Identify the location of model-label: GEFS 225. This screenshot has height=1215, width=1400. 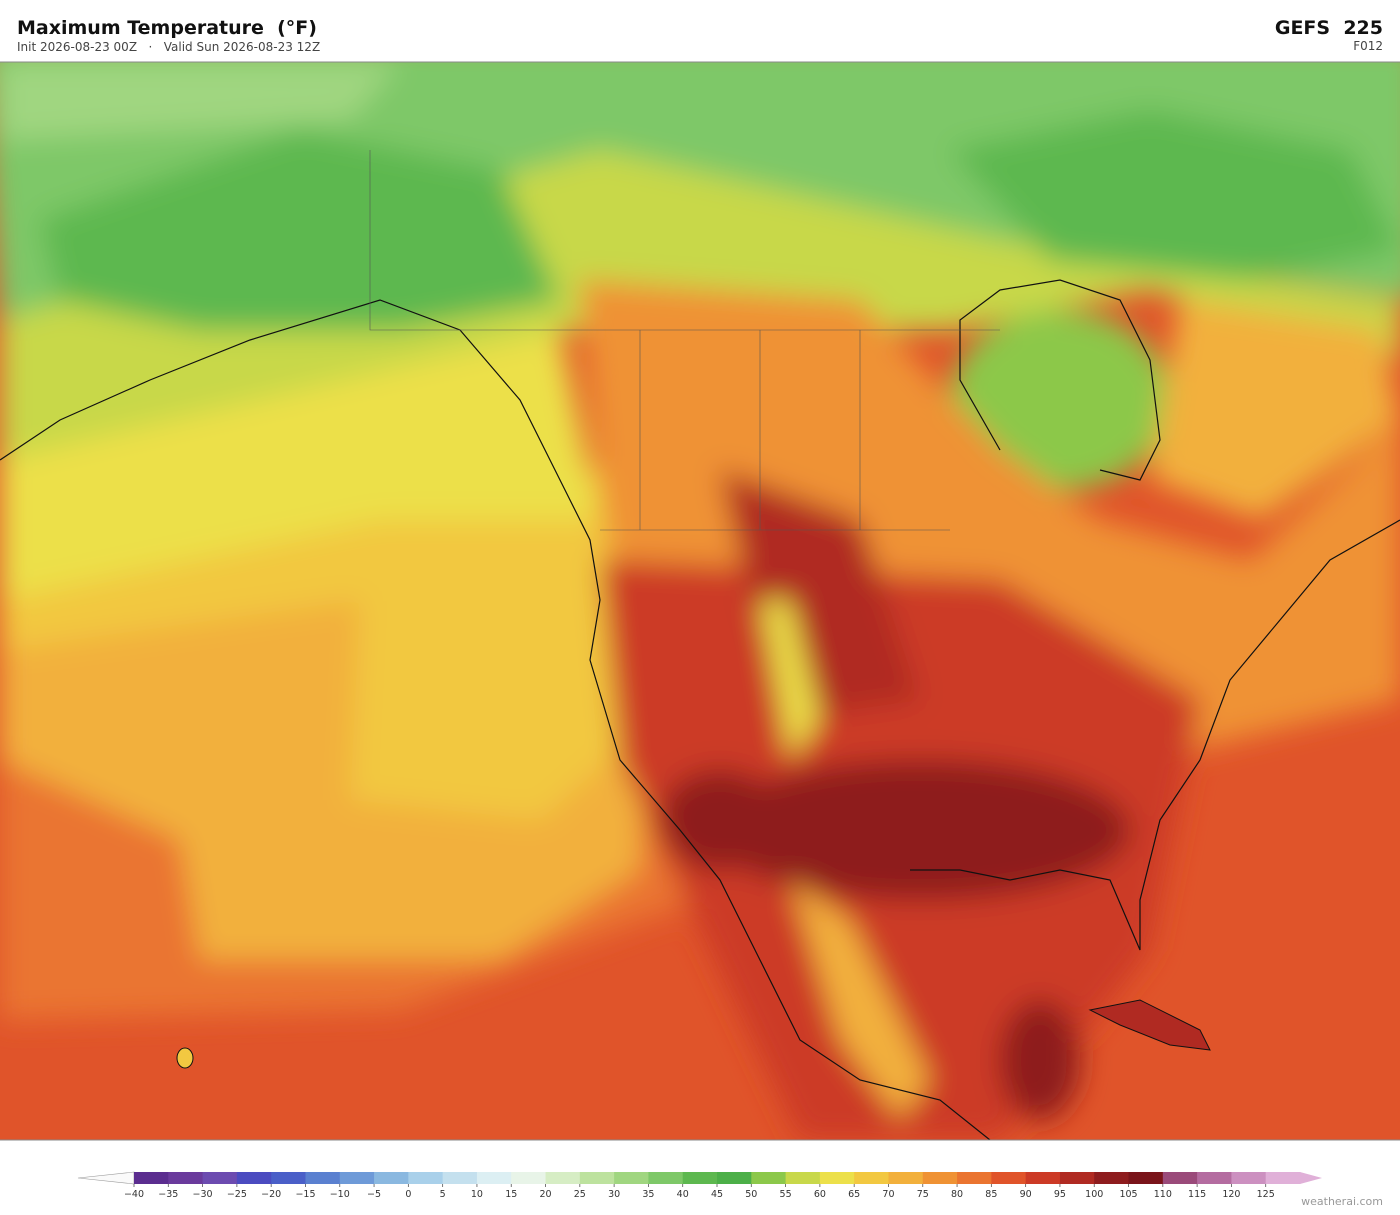
(1329, 28).